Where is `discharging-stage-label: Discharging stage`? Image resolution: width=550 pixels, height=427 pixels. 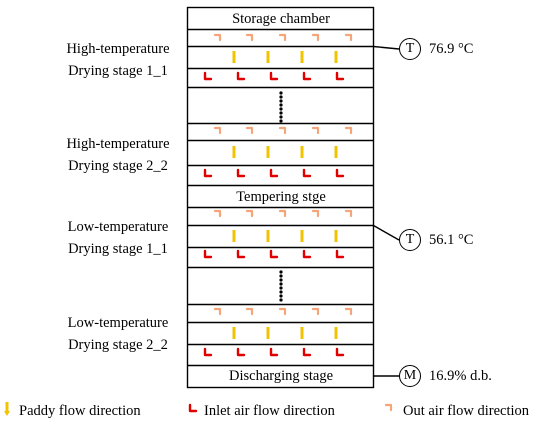 discharging-stage-label: Discharging stage is located at coordinates (281, 376).